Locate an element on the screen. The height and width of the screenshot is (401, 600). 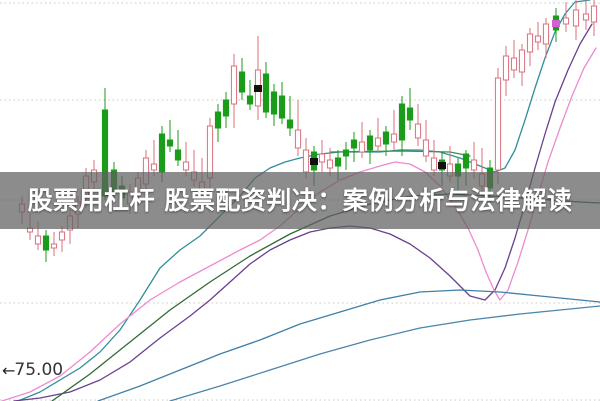
page-title: 股票用杠杆 股票配资判决：案例分析与法律解读 is located at coordinates (300, 200).